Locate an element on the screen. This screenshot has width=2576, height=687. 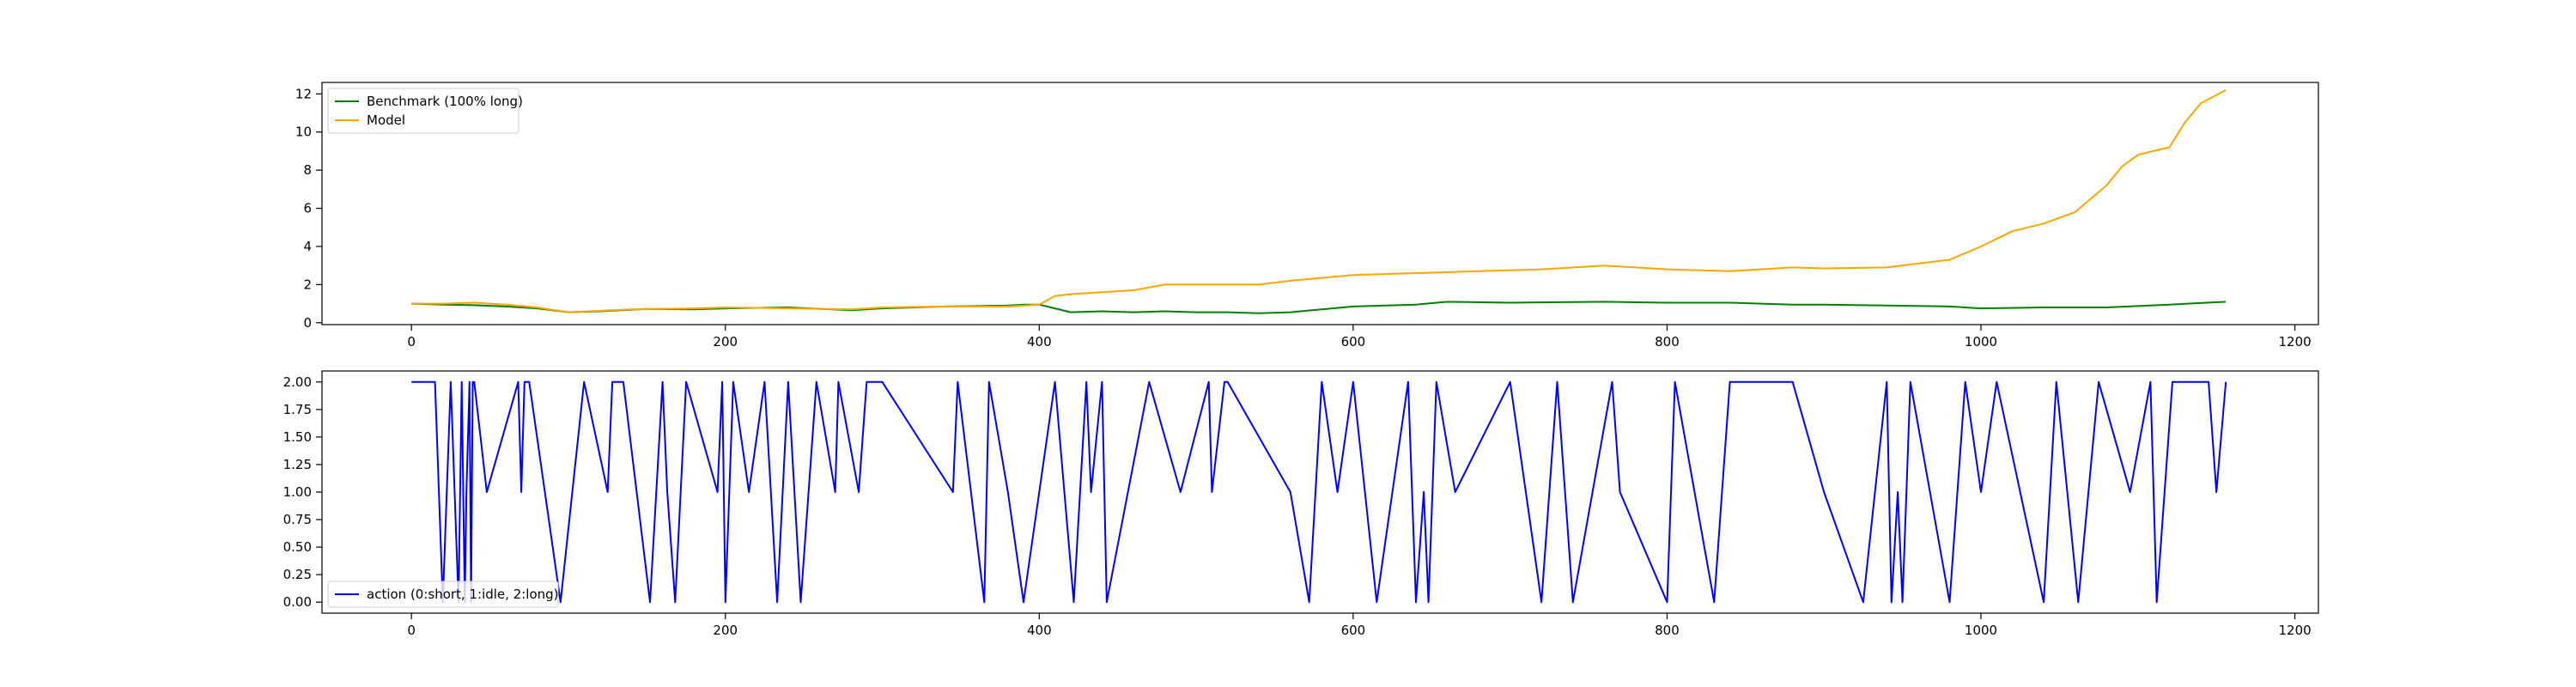
y-tick-label: 6 is located at coordinates (307, 208).